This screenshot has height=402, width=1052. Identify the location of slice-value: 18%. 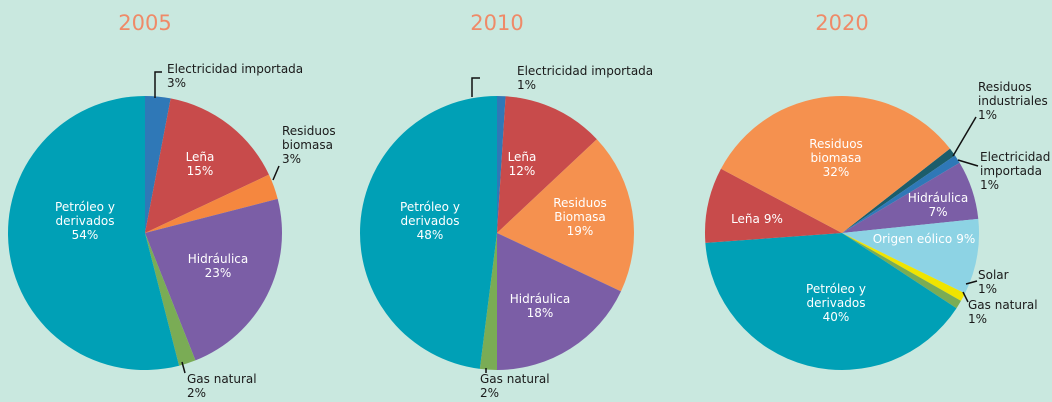
(540, 313).